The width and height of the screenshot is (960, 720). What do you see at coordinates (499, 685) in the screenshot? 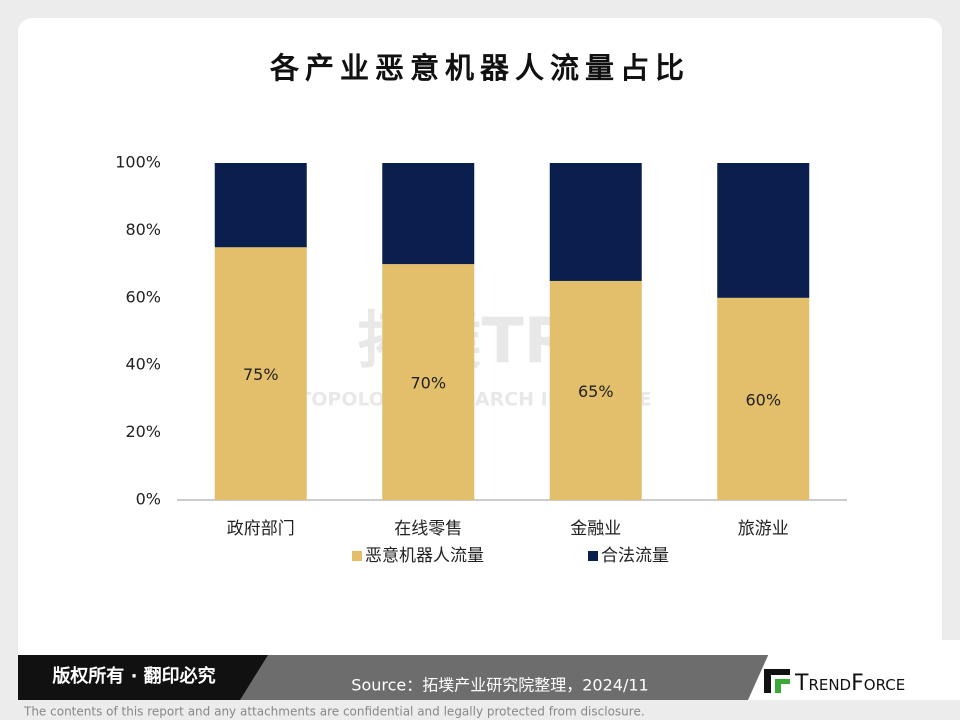
I see `source: Source：拓墣产业研究院整理，2024/11` at bounding box center [499, 685].